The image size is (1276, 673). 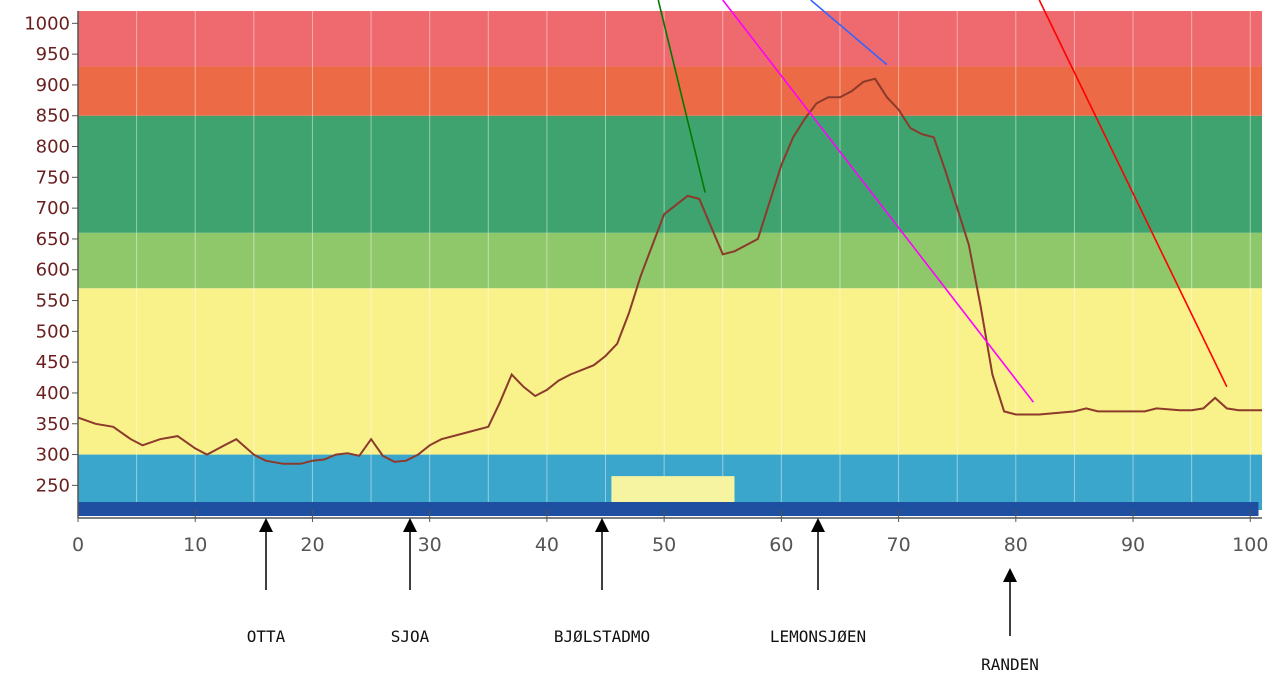 I want to click on x-tick-label: 70, so click(x=899, y=545).